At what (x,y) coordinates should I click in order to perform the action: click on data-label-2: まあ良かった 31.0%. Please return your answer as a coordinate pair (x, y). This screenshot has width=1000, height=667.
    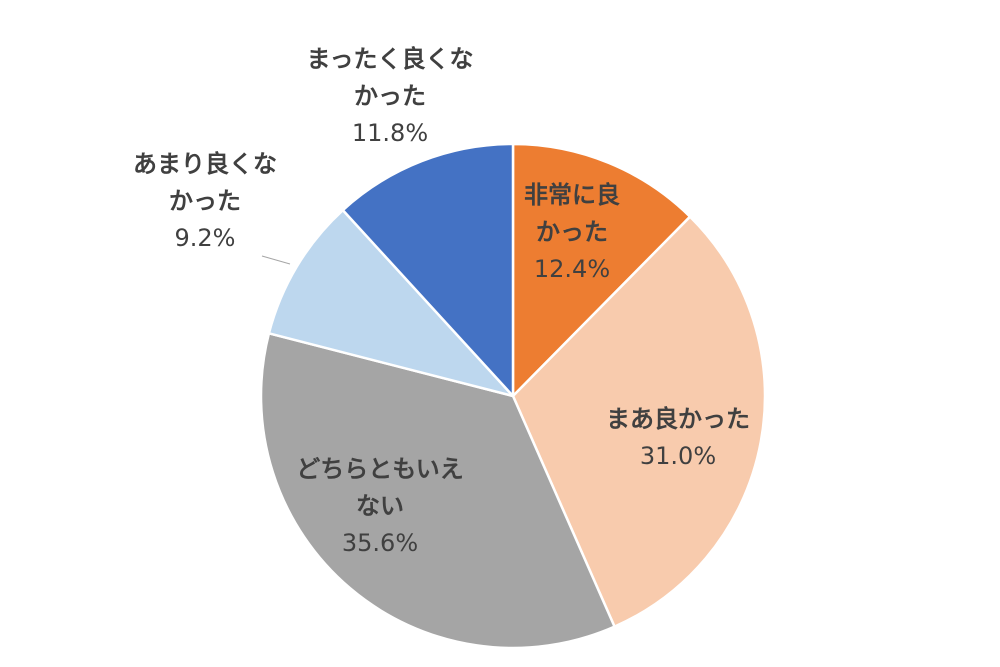
    Looking at the image, I should click on (678, 437).